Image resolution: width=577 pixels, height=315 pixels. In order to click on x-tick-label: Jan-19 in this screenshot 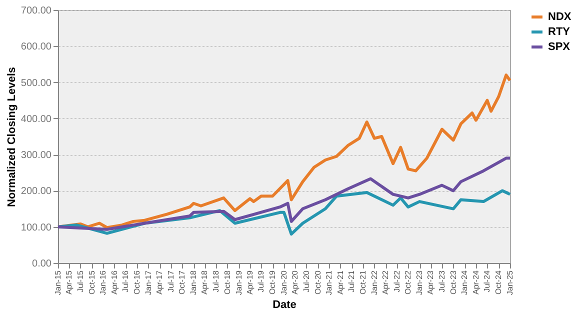, I will do `click(239, 282)`.